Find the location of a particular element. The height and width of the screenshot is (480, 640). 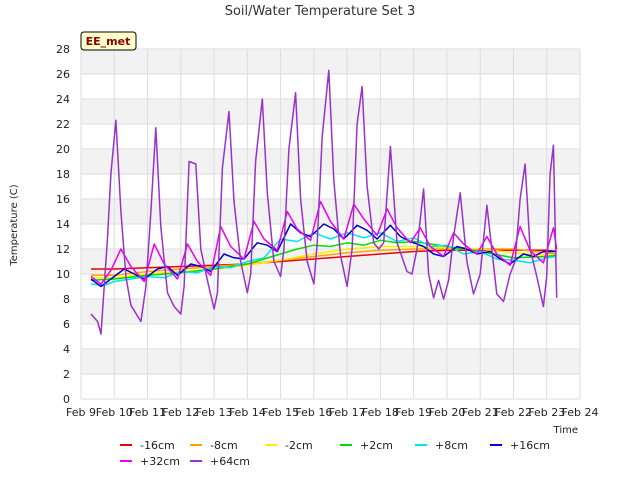

legend-label: +8cm is located at coordinates (451, 445).